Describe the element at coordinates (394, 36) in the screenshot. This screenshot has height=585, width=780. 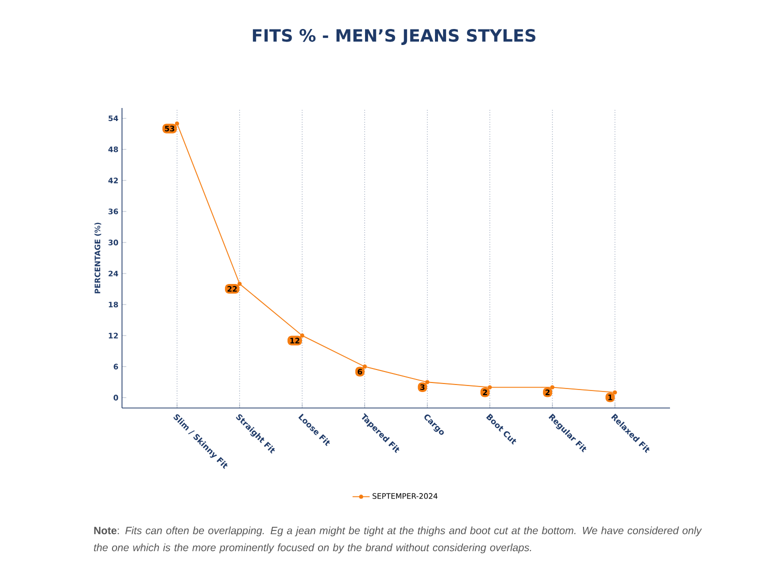
I see `chart-title: FITS % - MEN’S JEANS STYLES` at that location.